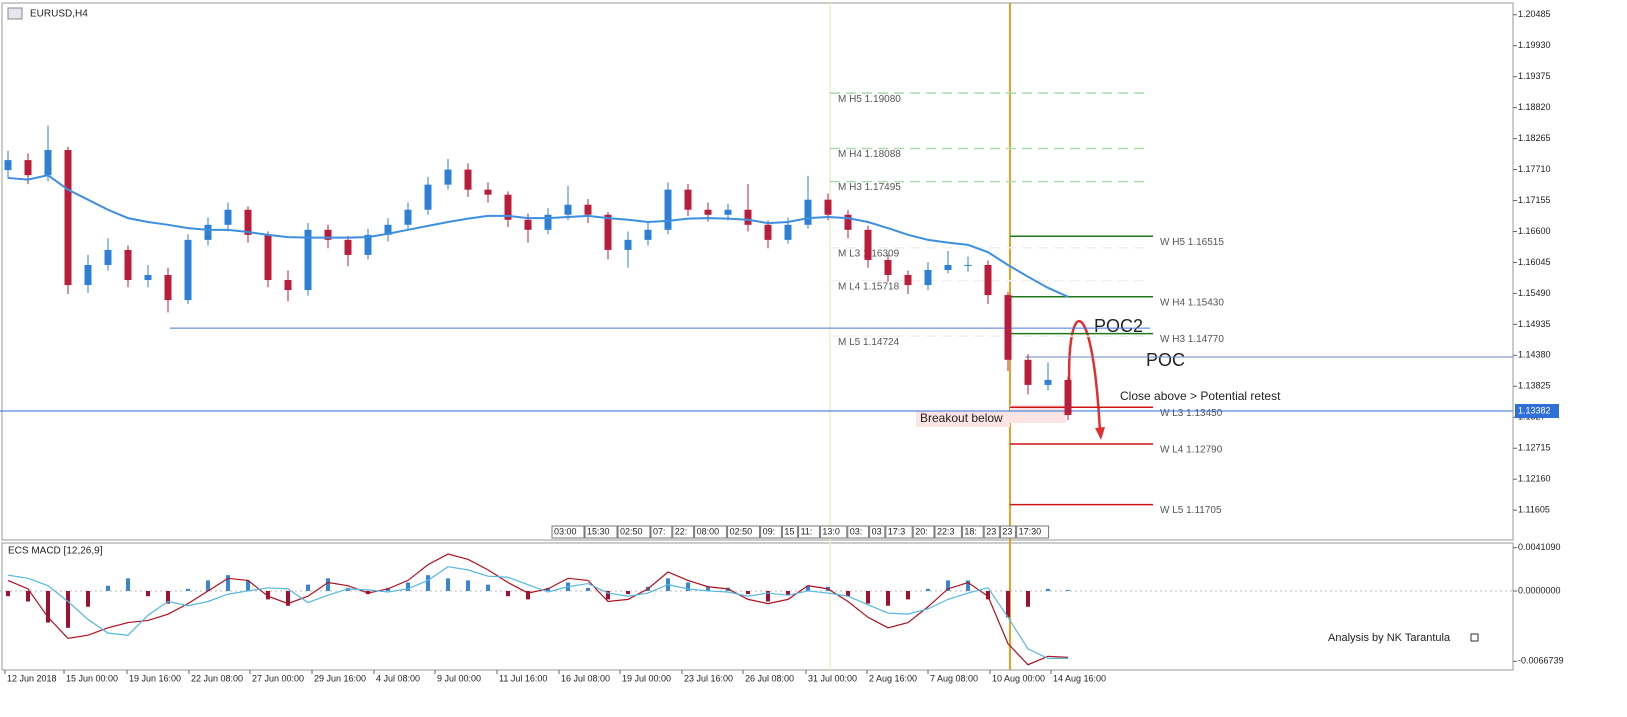 This screenshot has height=717, width=1627. What do you see at coordinates (1474, 637) in the screenshot?
I see `credit-icon` at bounding box center [1474, 637].